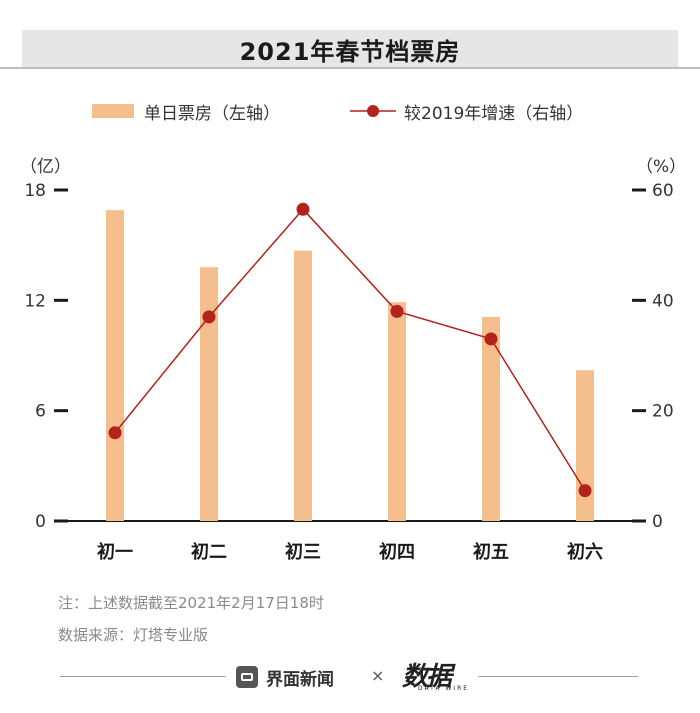 The image size is (700, 713). Describe the element at coordinates (397, 552) in the screenshot. I see `x-tick-label: 初四` at that location.